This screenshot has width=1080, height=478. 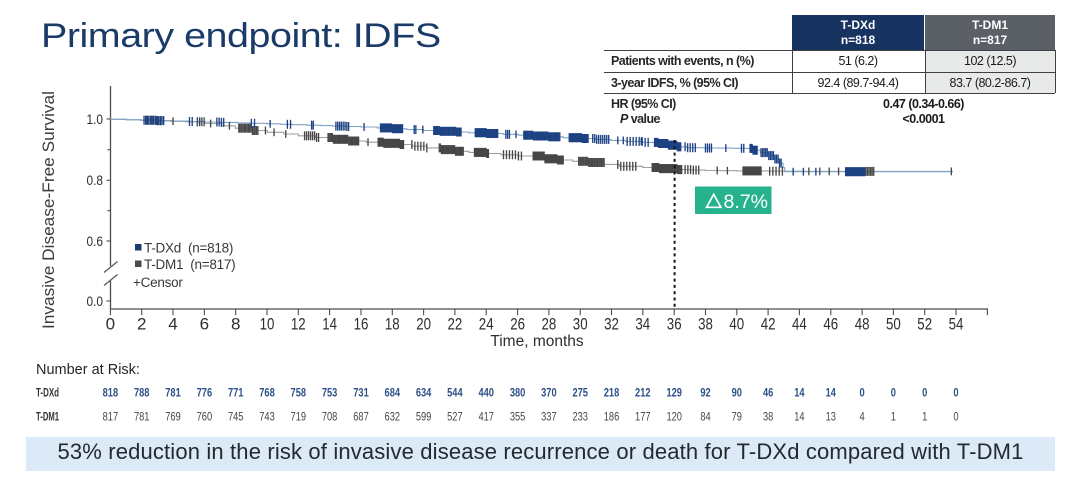 What do you see at coordinates (236, 394) in the screenshot?
I see `svg-text: 771` at bounding box center [236, 394].